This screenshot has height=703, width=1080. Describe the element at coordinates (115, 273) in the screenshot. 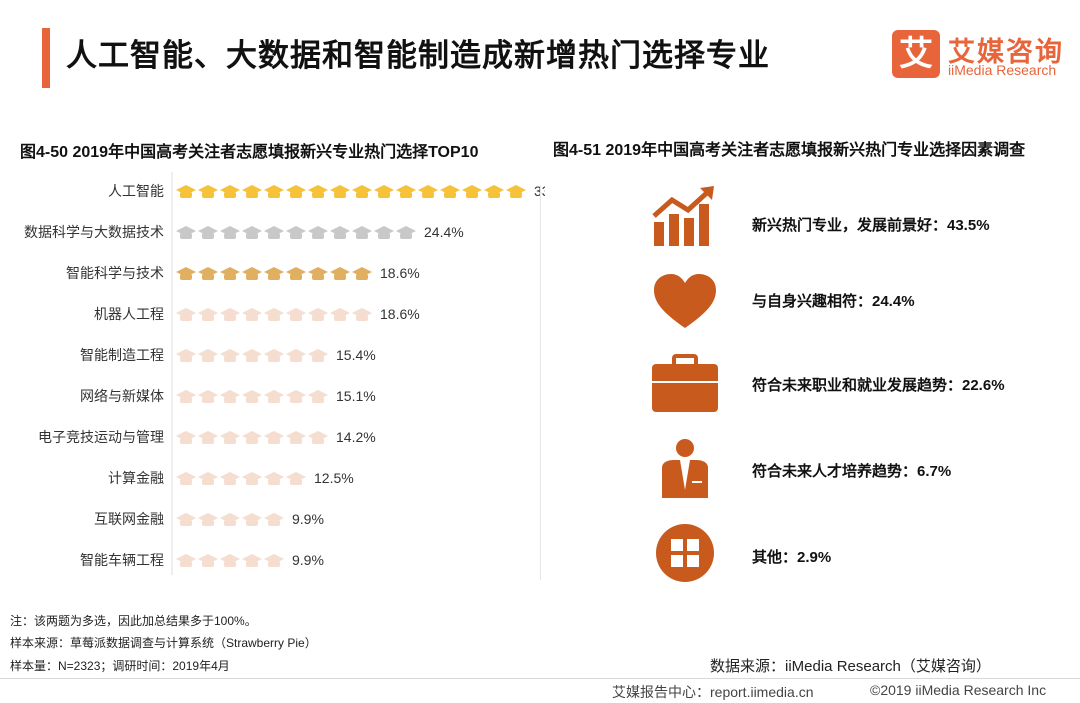

I see `category-label: 智能科学与技术` at that location.